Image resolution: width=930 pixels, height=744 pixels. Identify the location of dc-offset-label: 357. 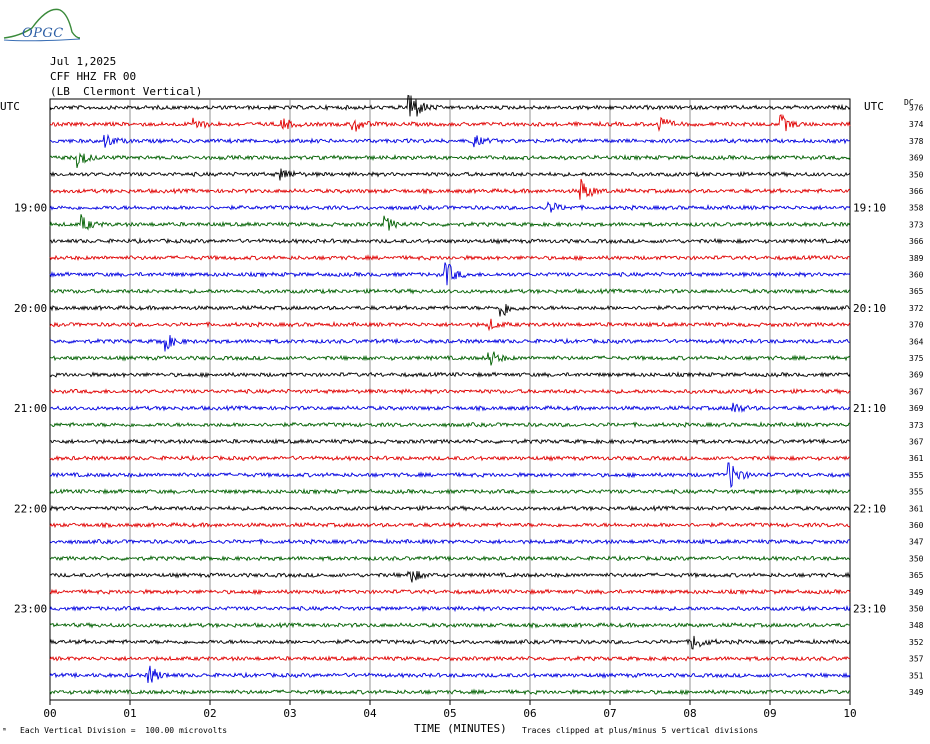
(916, 659).